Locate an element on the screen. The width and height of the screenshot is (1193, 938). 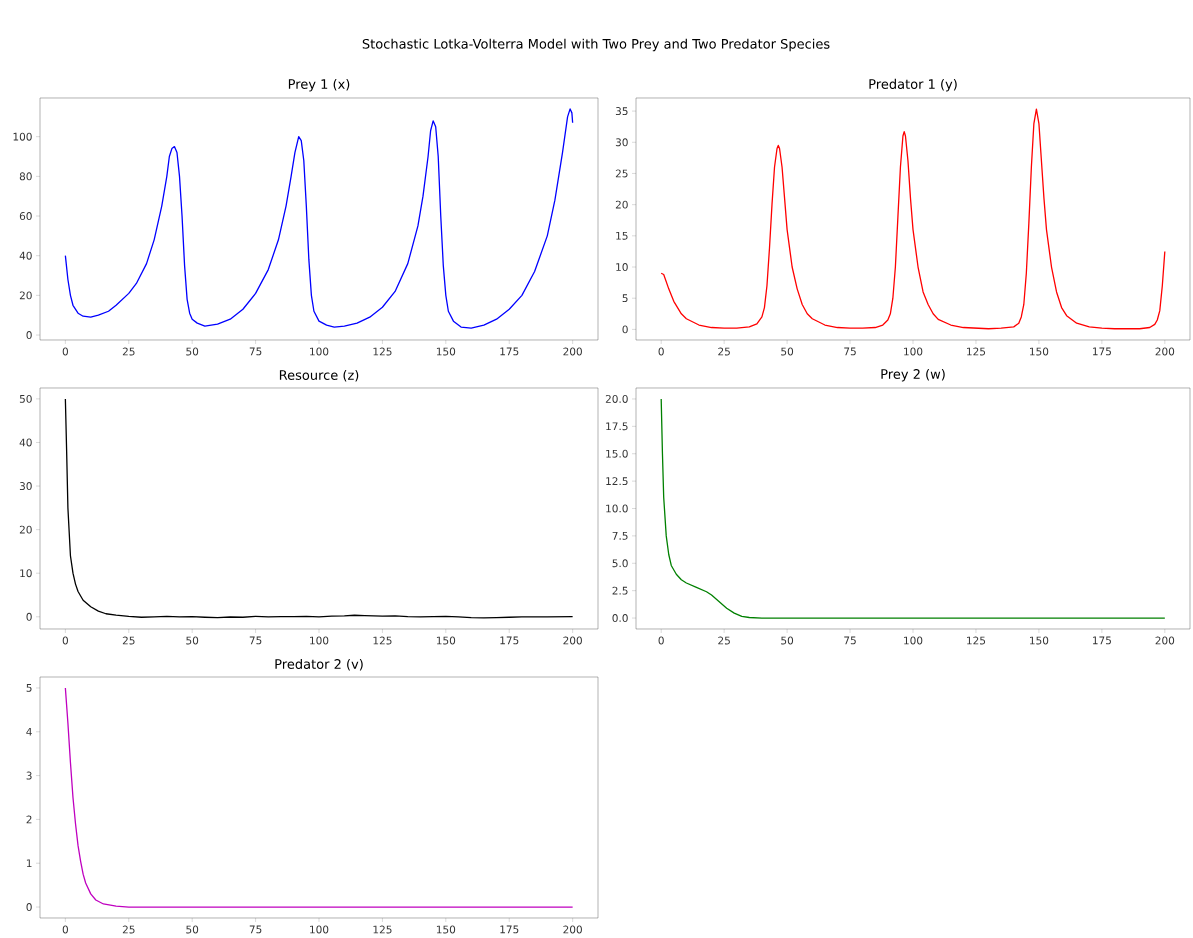
chart-title: Prey 1 (x) is located at coordinates (319, 85).